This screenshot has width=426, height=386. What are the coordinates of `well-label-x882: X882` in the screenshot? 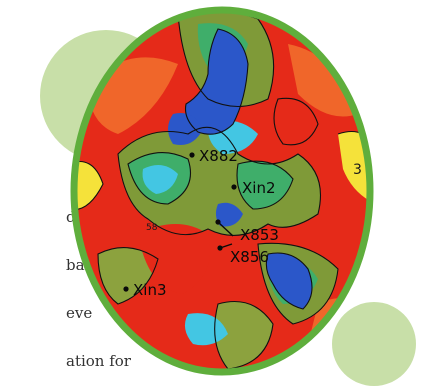 It's located at (218, 156).